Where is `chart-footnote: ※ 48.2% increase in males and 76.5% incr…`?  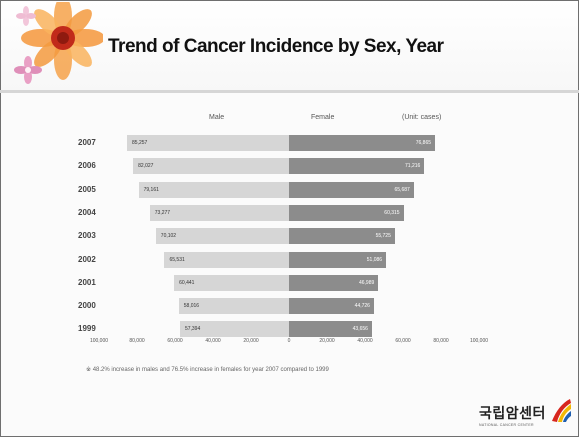 chart-footnote: ※ 48.2% increase in males and 76.5% incr… is located at coordinates (207, 370).